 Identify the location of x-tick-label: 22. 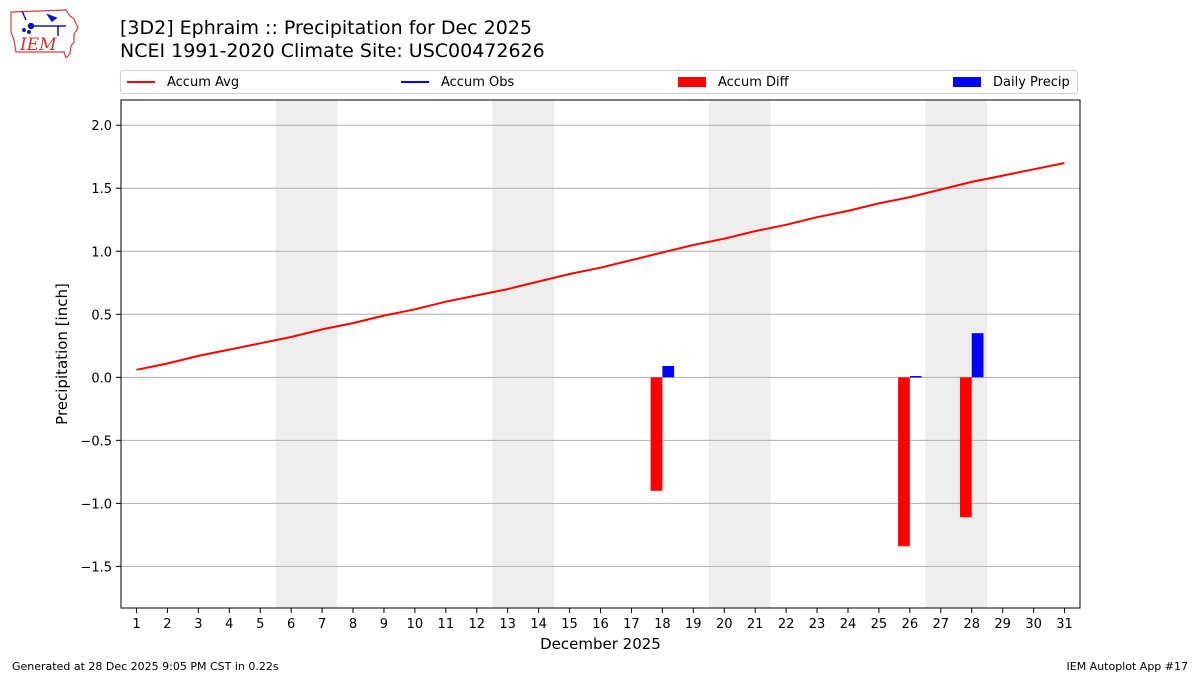
(786, 624).